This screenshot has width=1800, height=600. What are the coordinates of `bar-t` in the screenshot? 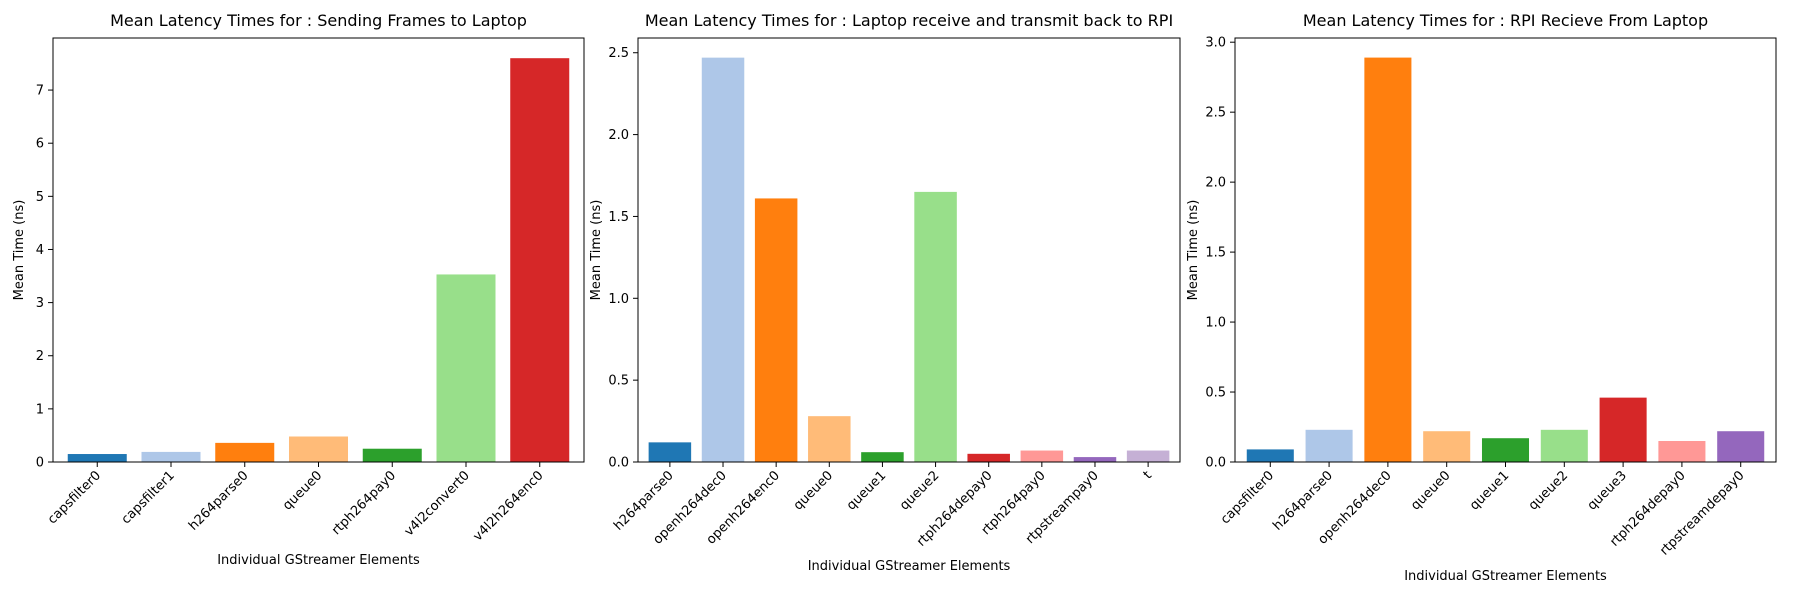 It's located at (1148, 456).